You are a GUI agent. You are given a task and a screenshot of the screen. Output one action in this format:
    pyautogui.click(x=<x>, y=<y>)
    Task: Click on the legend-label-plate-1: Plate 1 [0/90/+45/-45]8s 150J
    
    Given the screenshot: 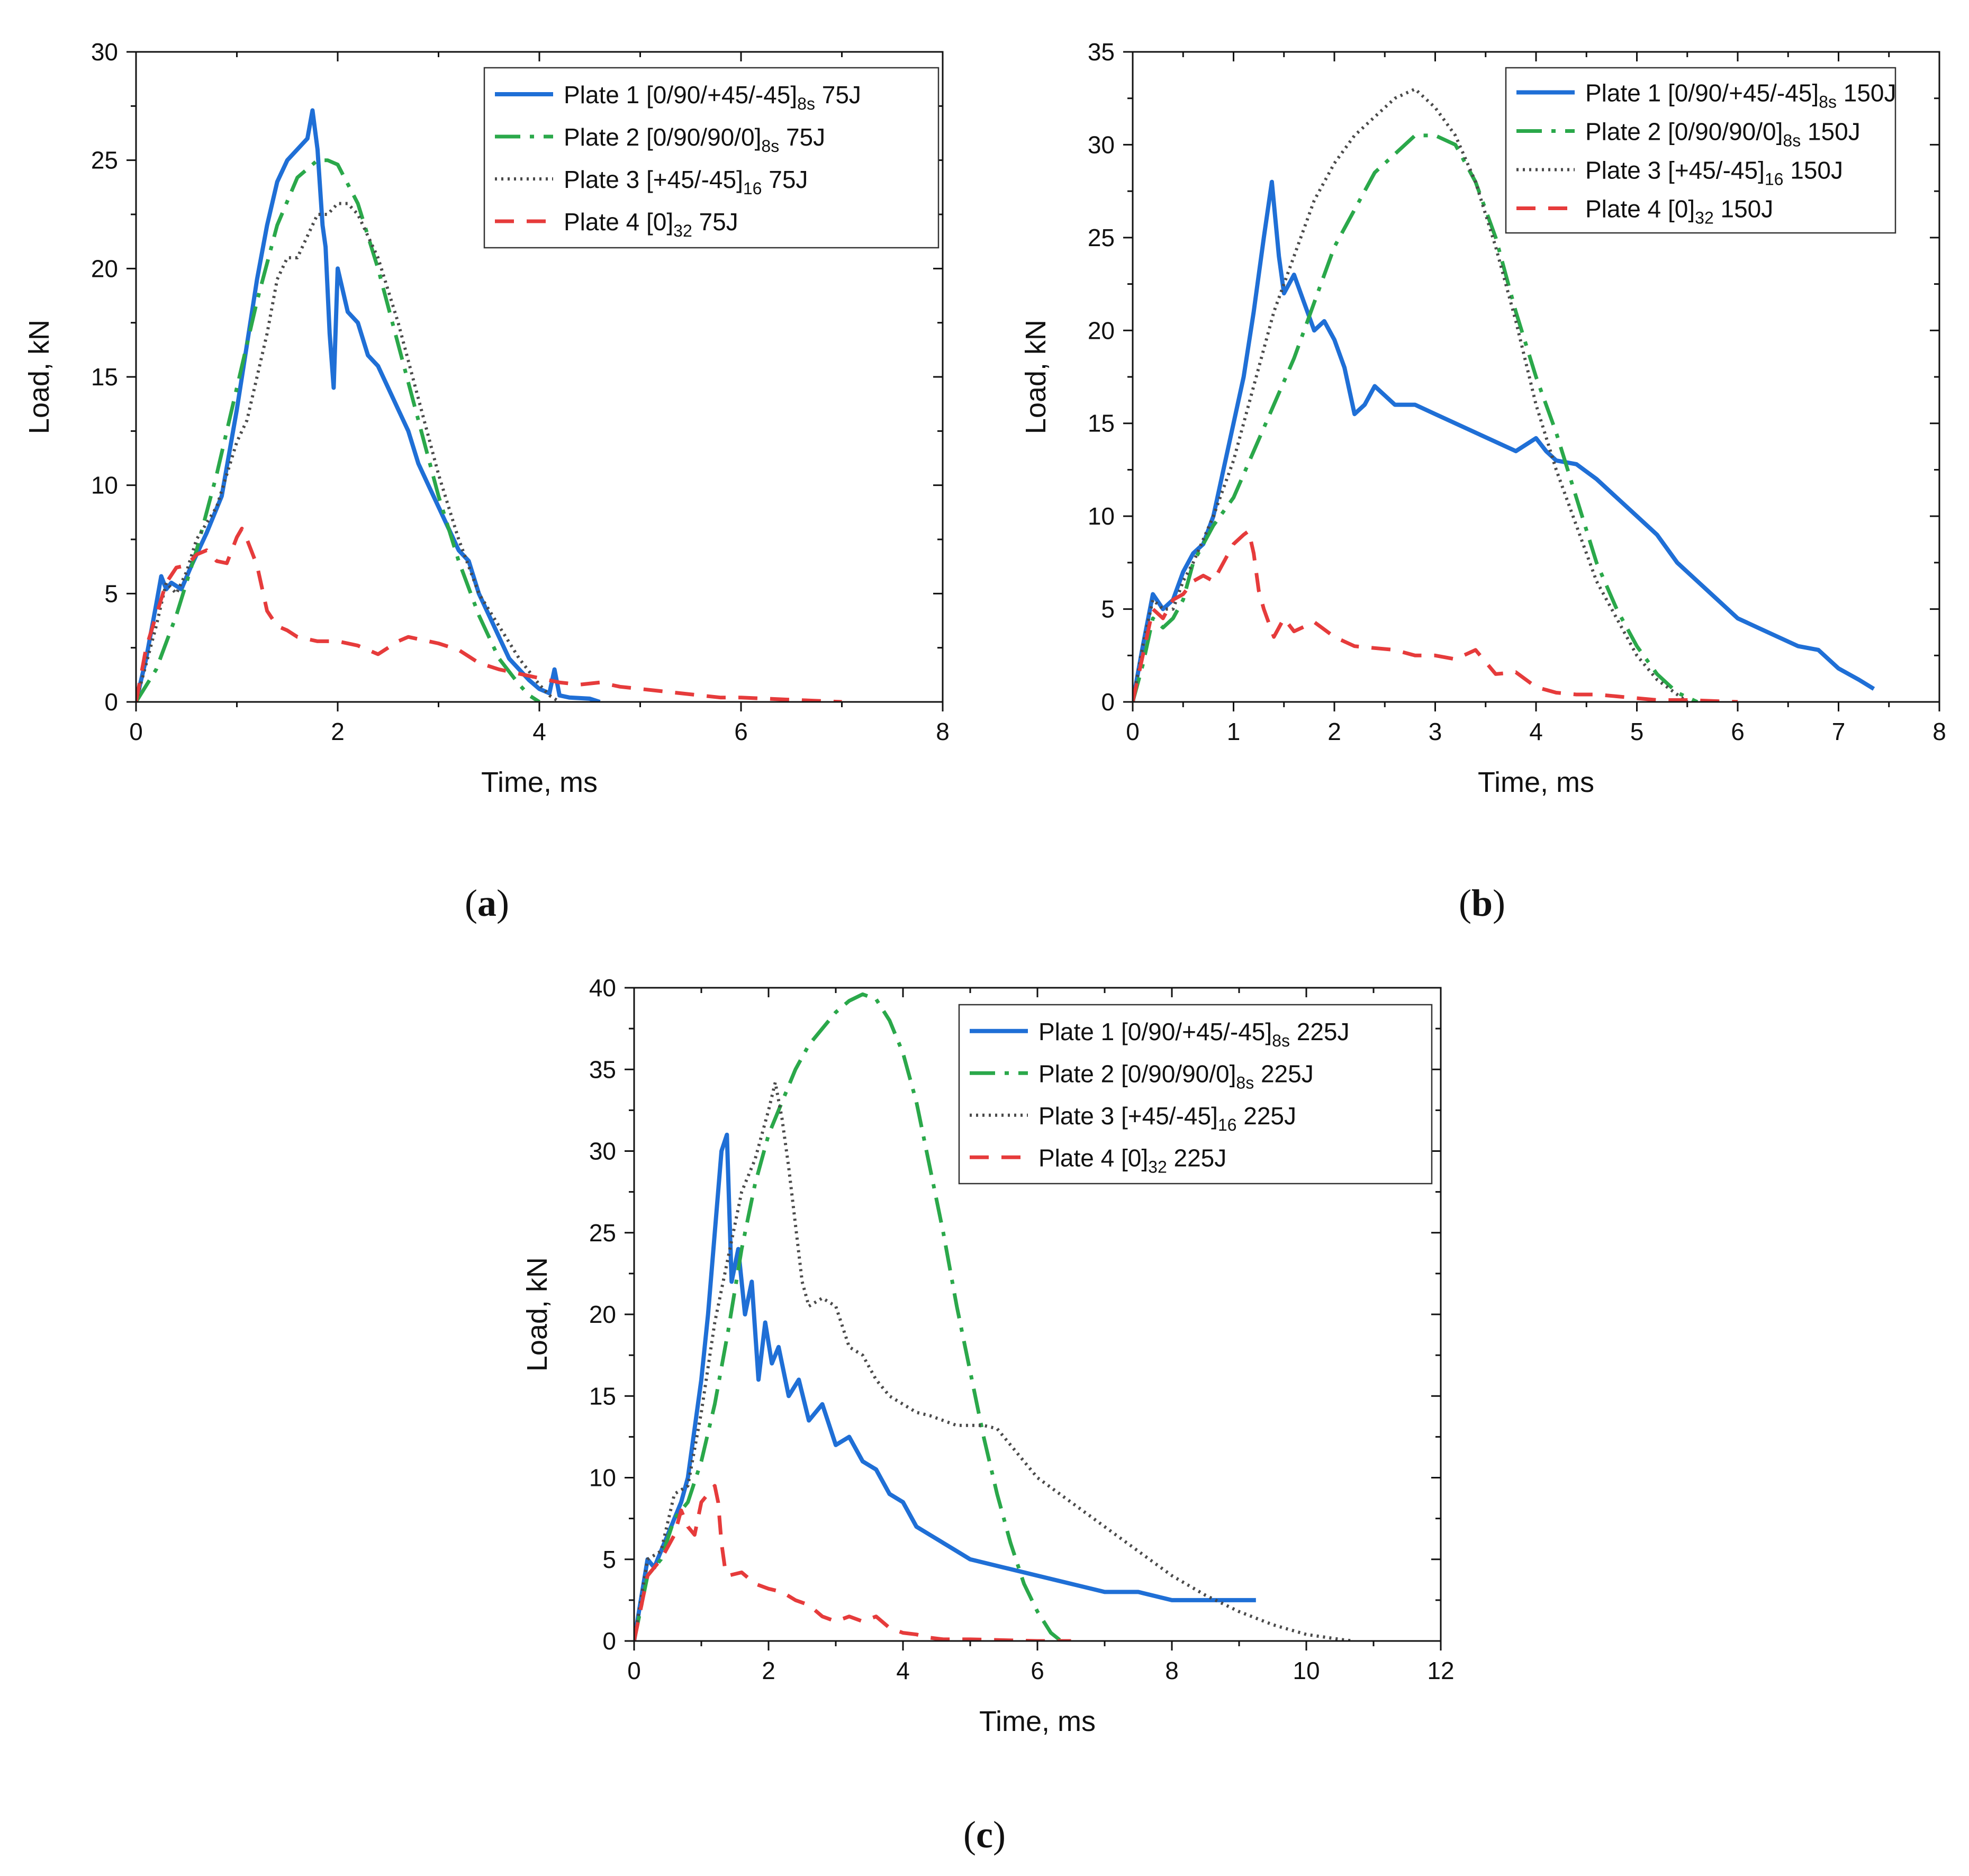 What is the action you would take?
    pyautogui.click(x=1740, y=95)
    